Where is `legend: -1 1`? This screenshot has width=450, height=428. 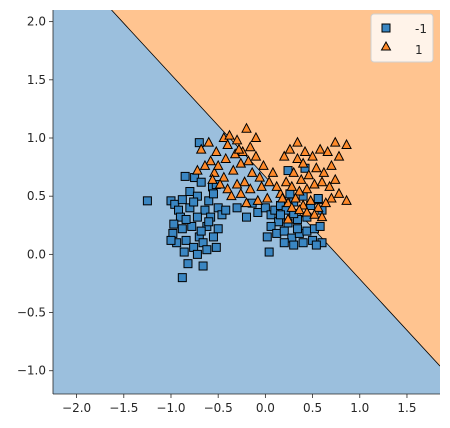 legend: -1 1 is located at coordinates (402, 38).